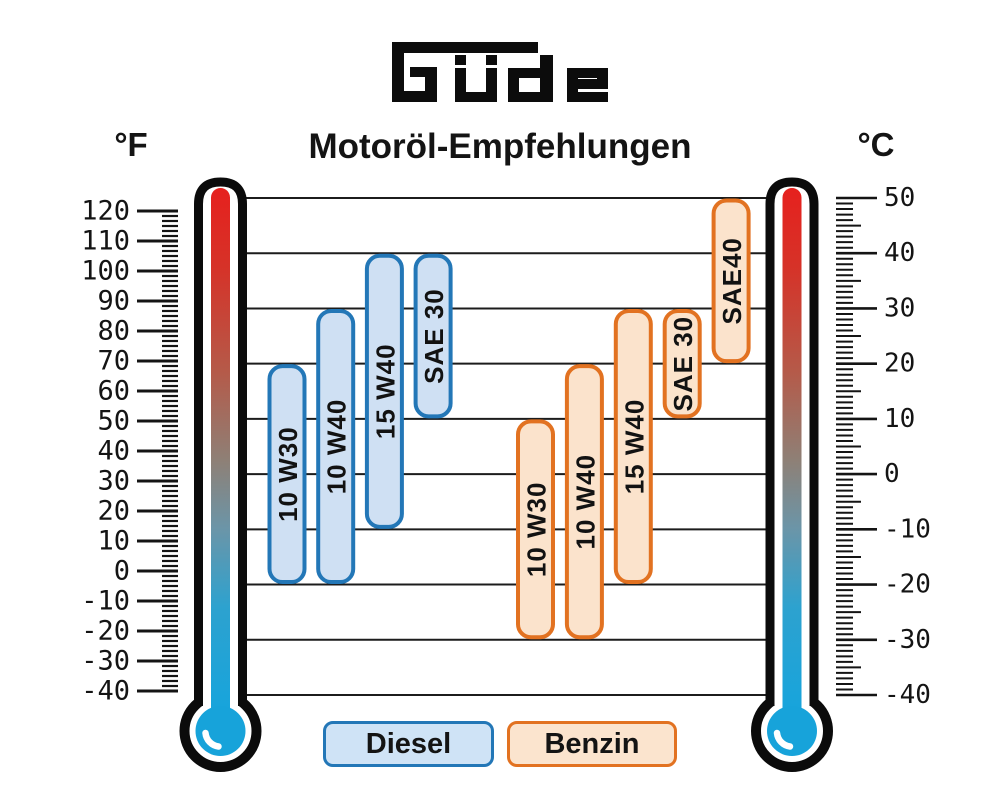  Describe the element at coordinates (105, 241) in the screenshot. I see `svg-text: 110` at that location.